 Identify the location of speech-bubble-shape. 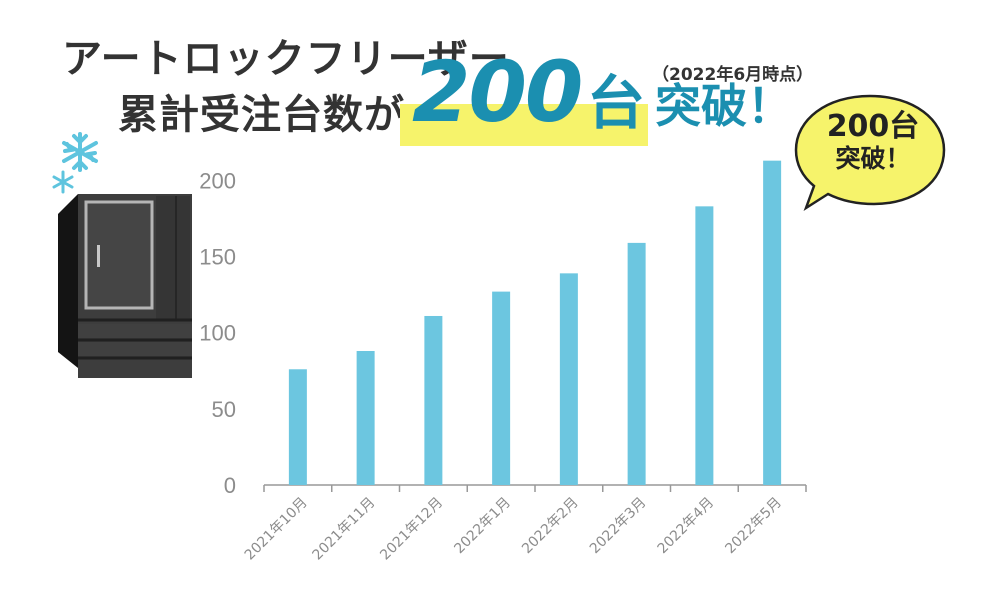
(870, 153).